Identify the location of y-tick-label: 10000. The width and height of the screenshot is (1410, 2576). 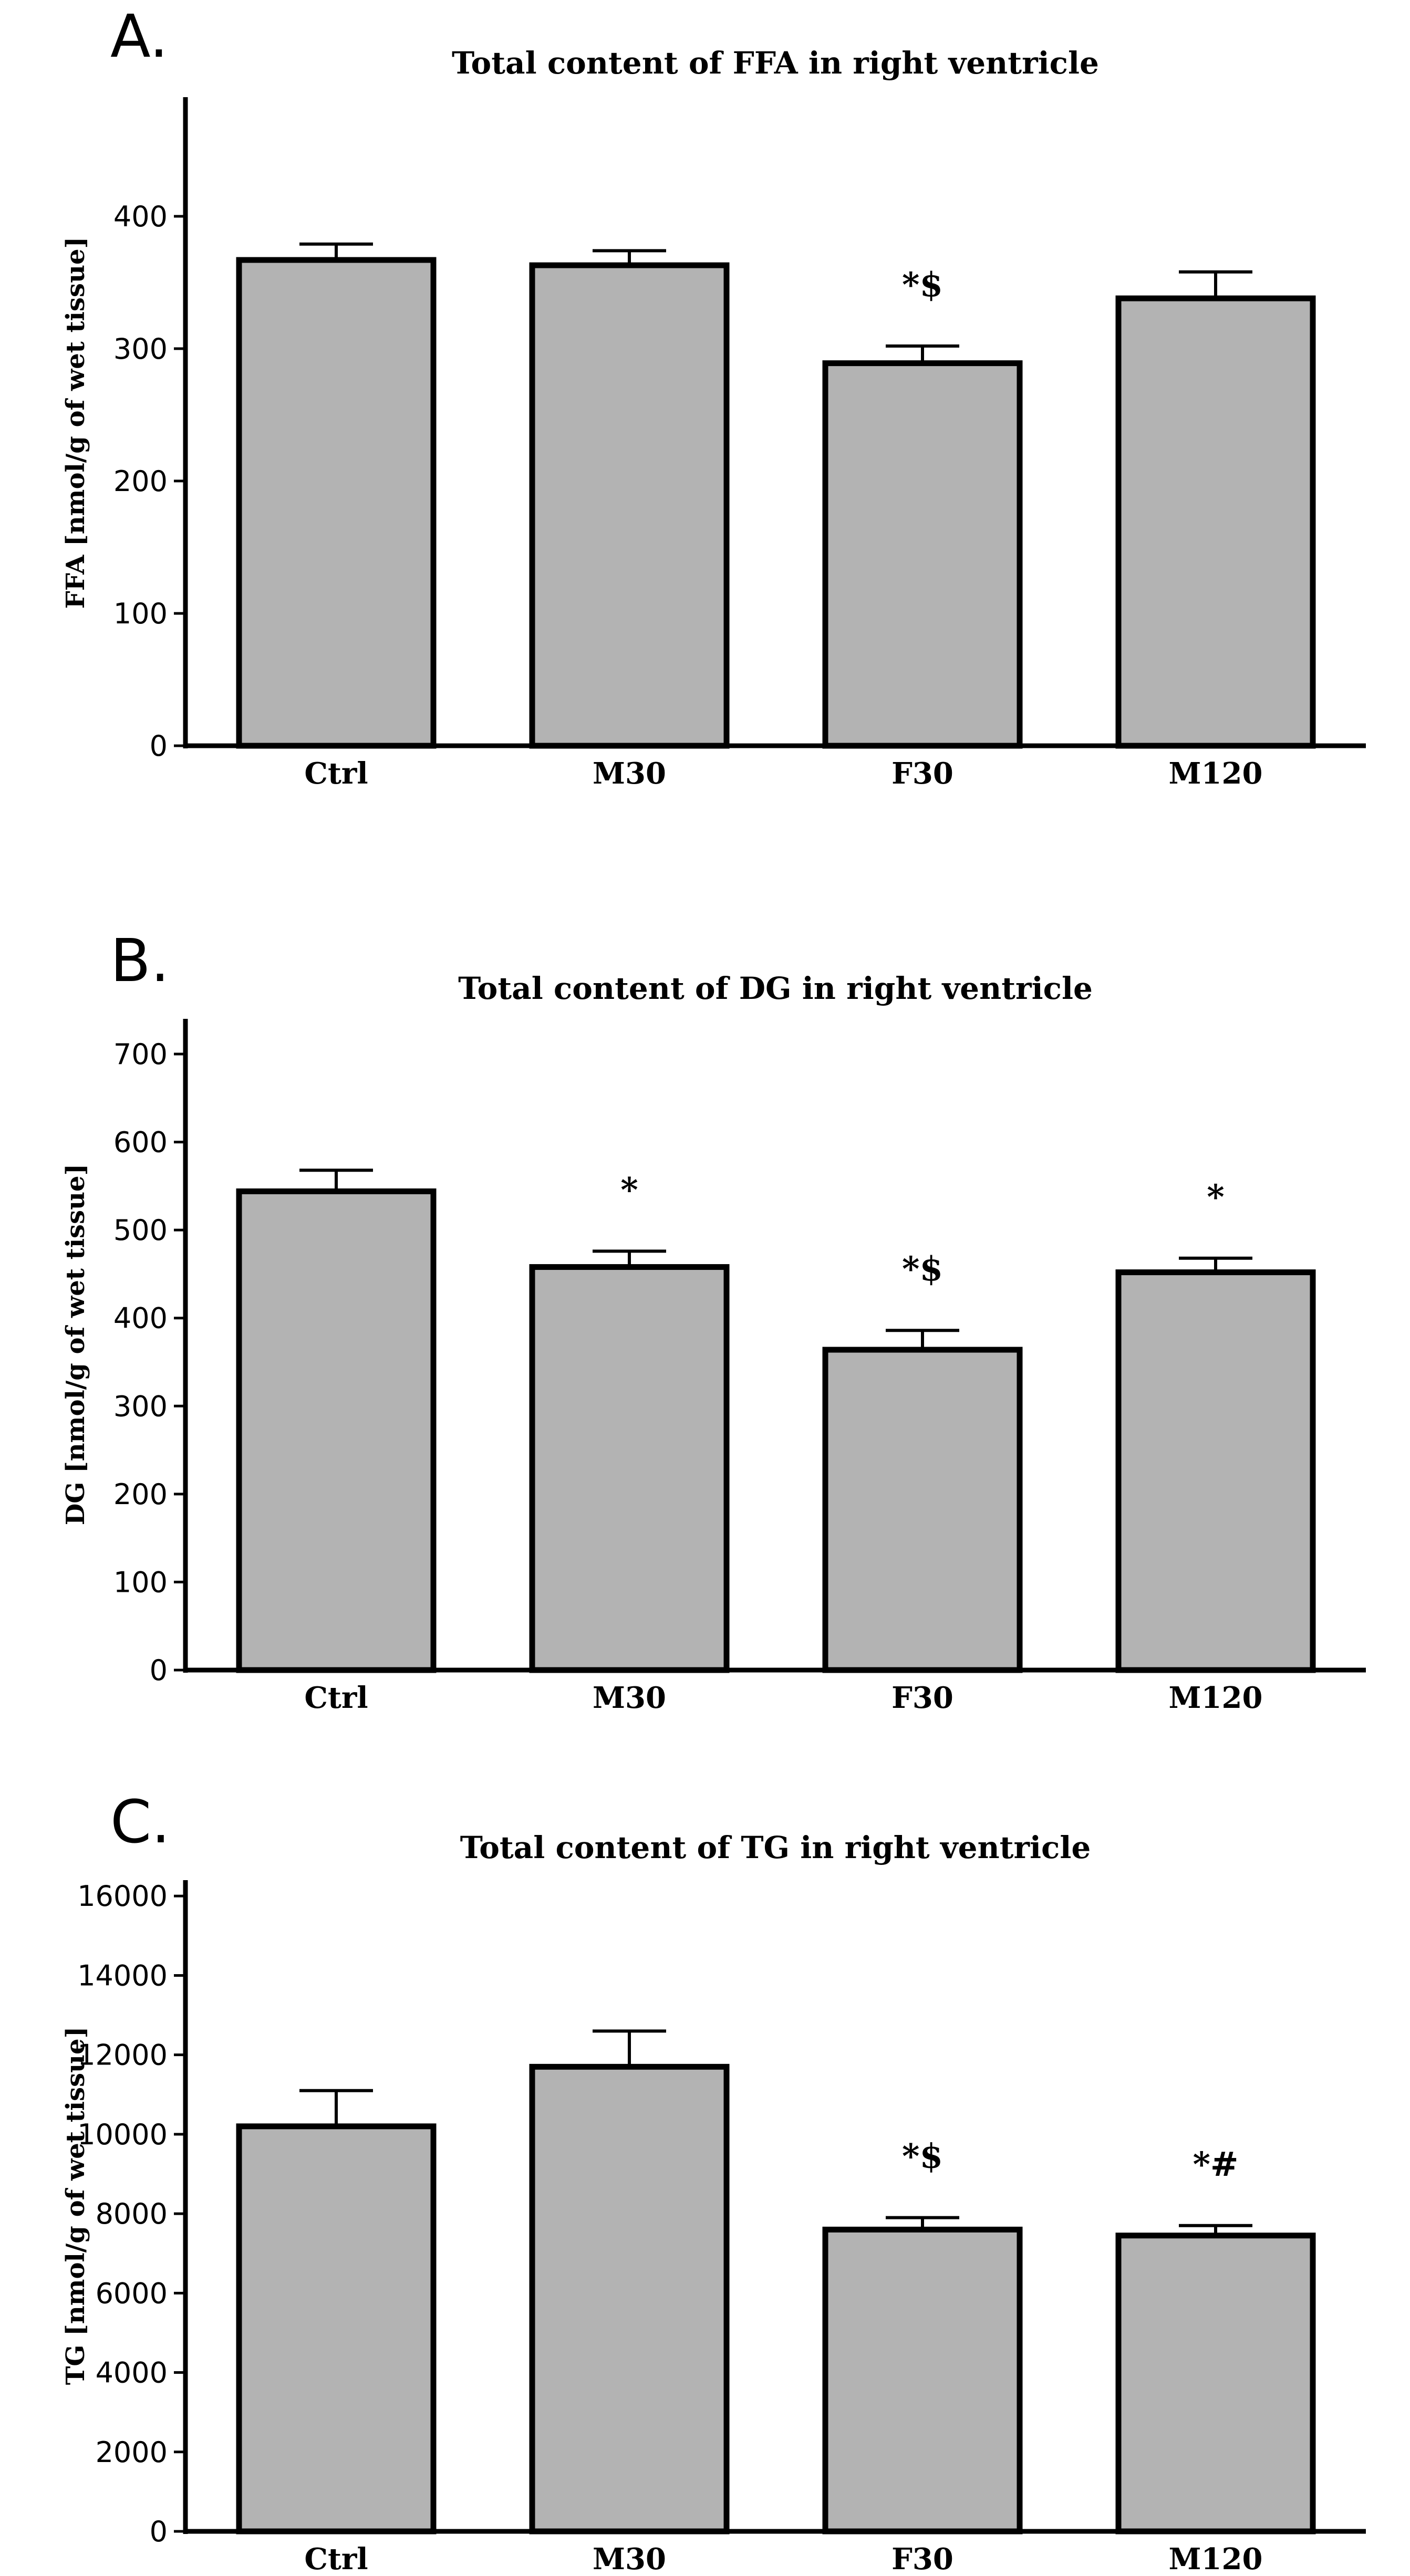
(122, 2134).